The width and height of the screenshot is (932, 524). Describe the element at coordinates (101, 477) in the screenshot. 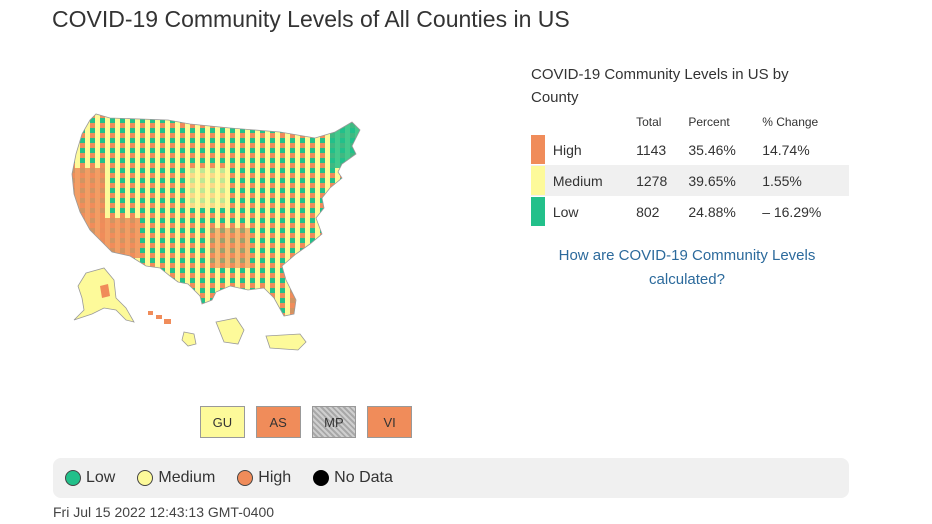

I see `legend-label: Low` at that location.